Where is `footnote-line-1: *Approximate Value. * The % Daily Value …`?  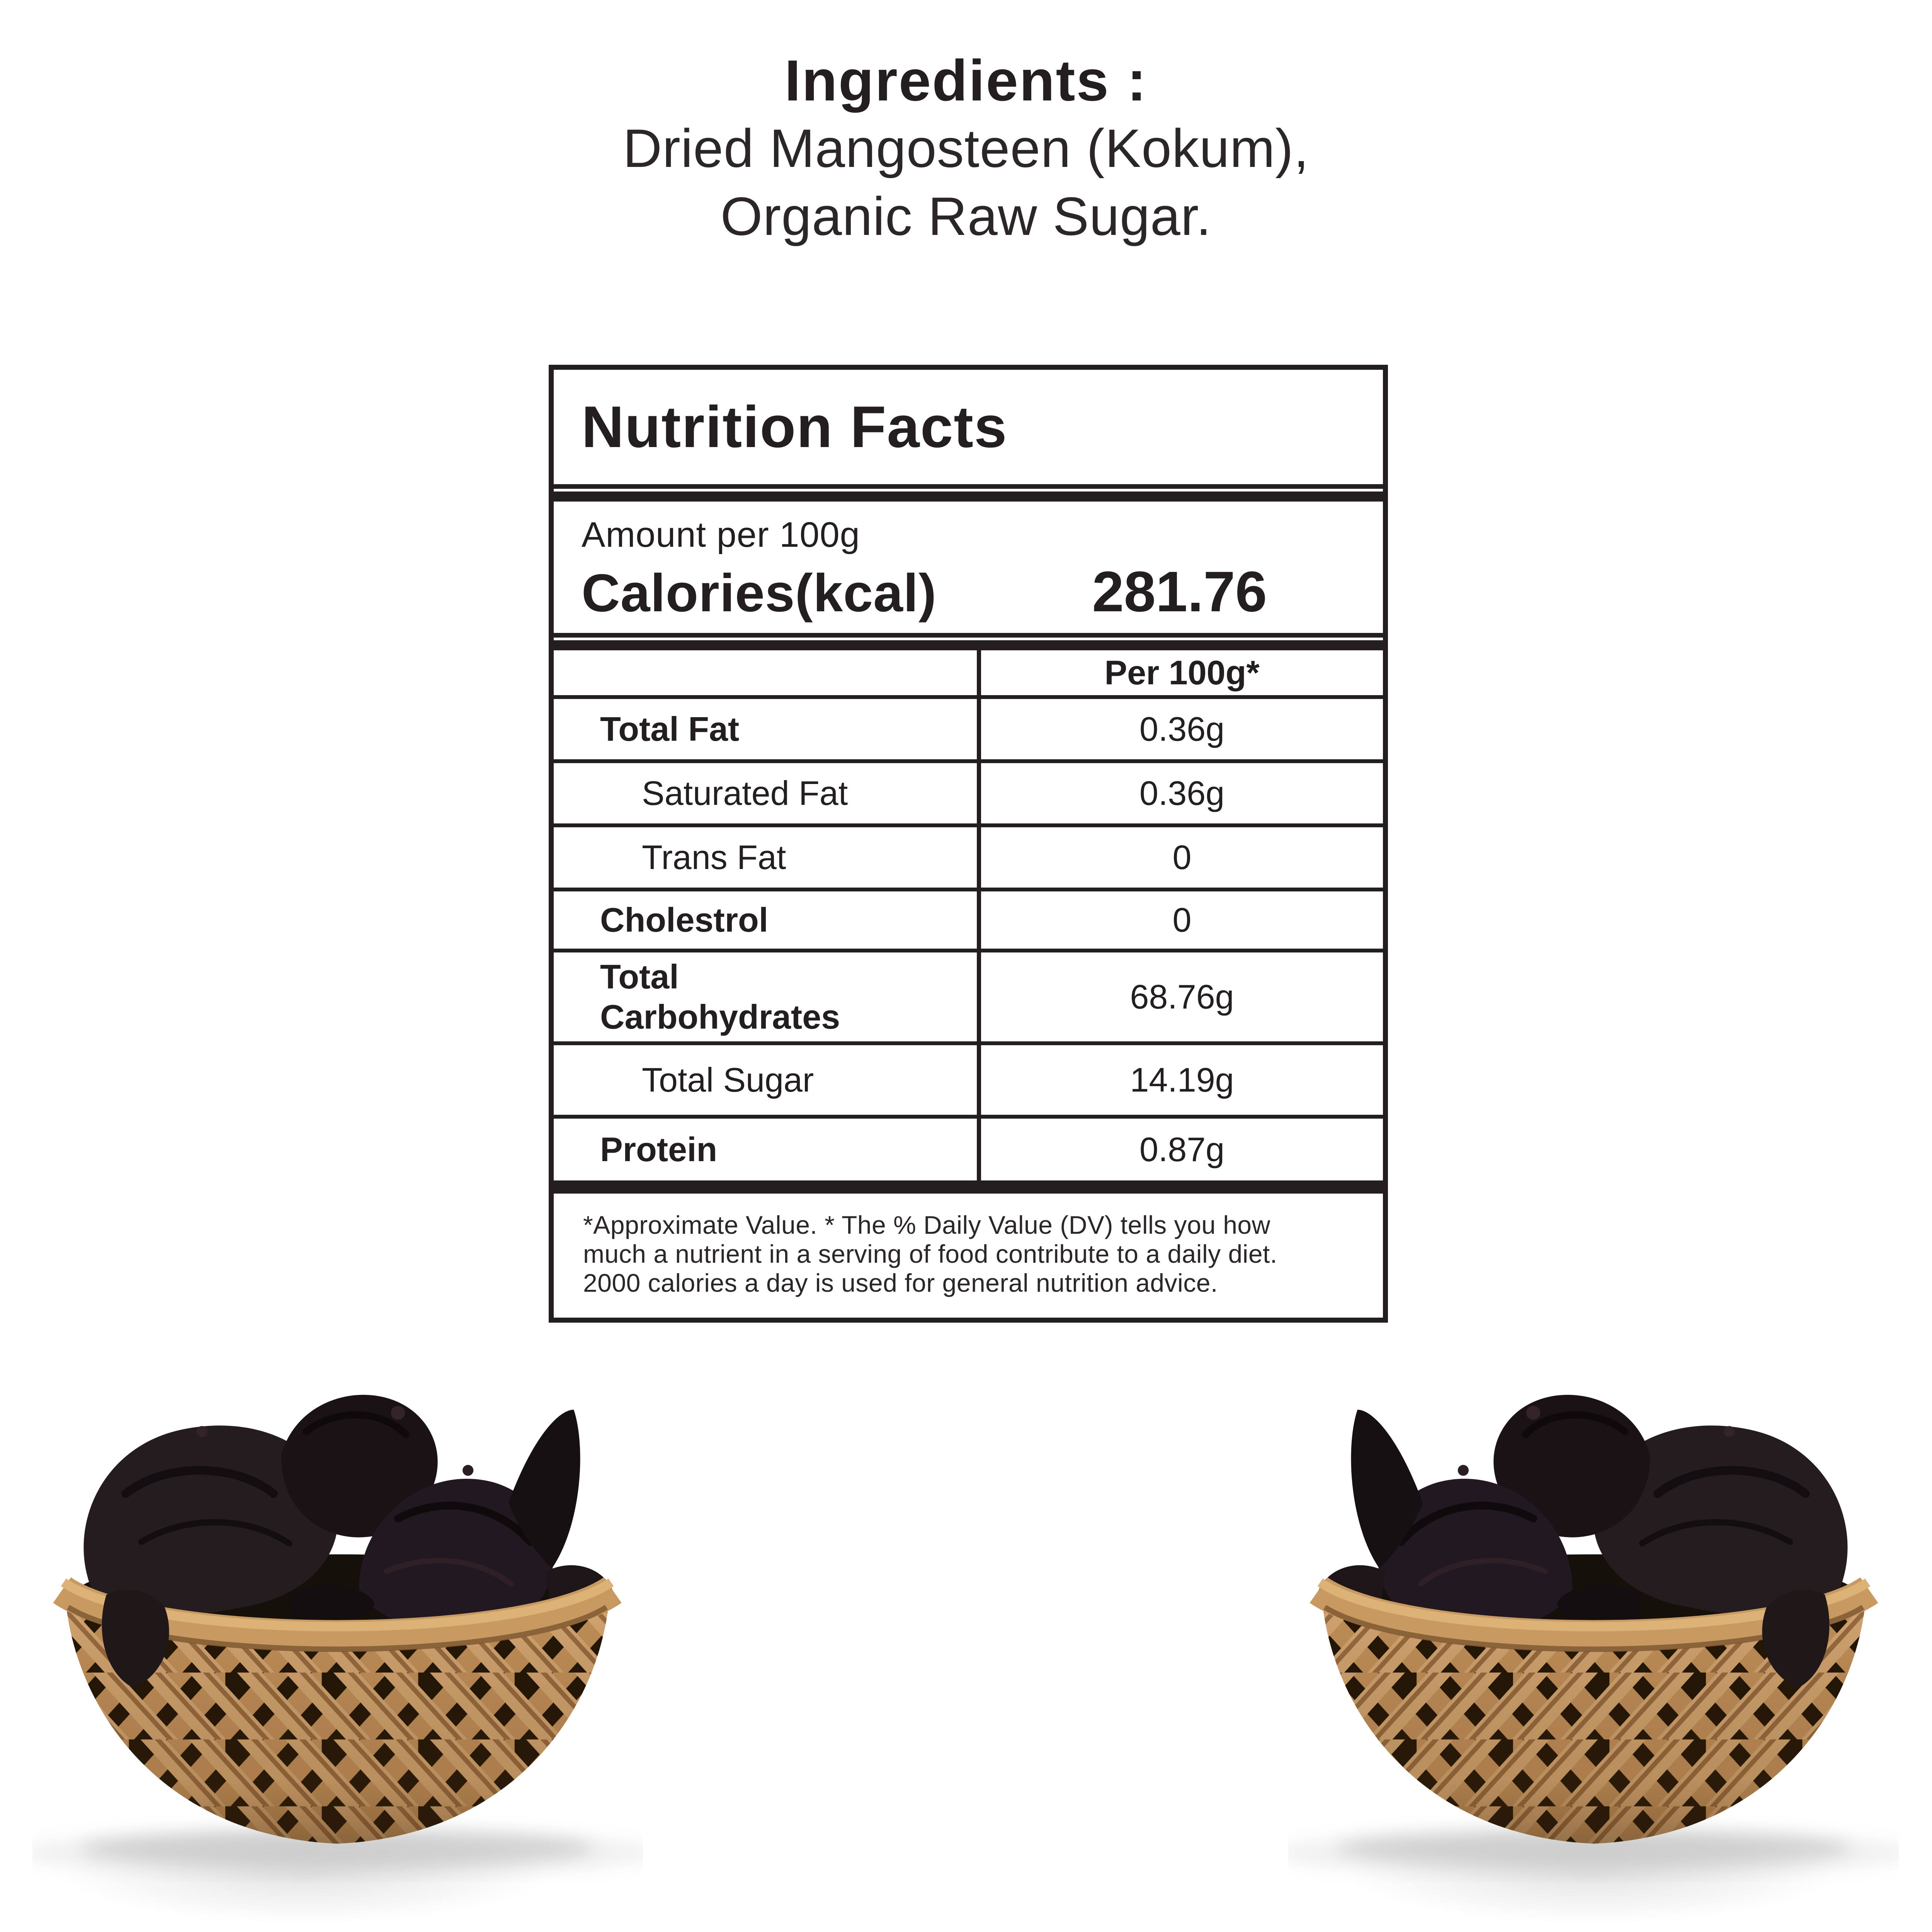
footnote-line-1: *Approximate Value. * The % Daily Value … is located at coordinates (927, 1225).